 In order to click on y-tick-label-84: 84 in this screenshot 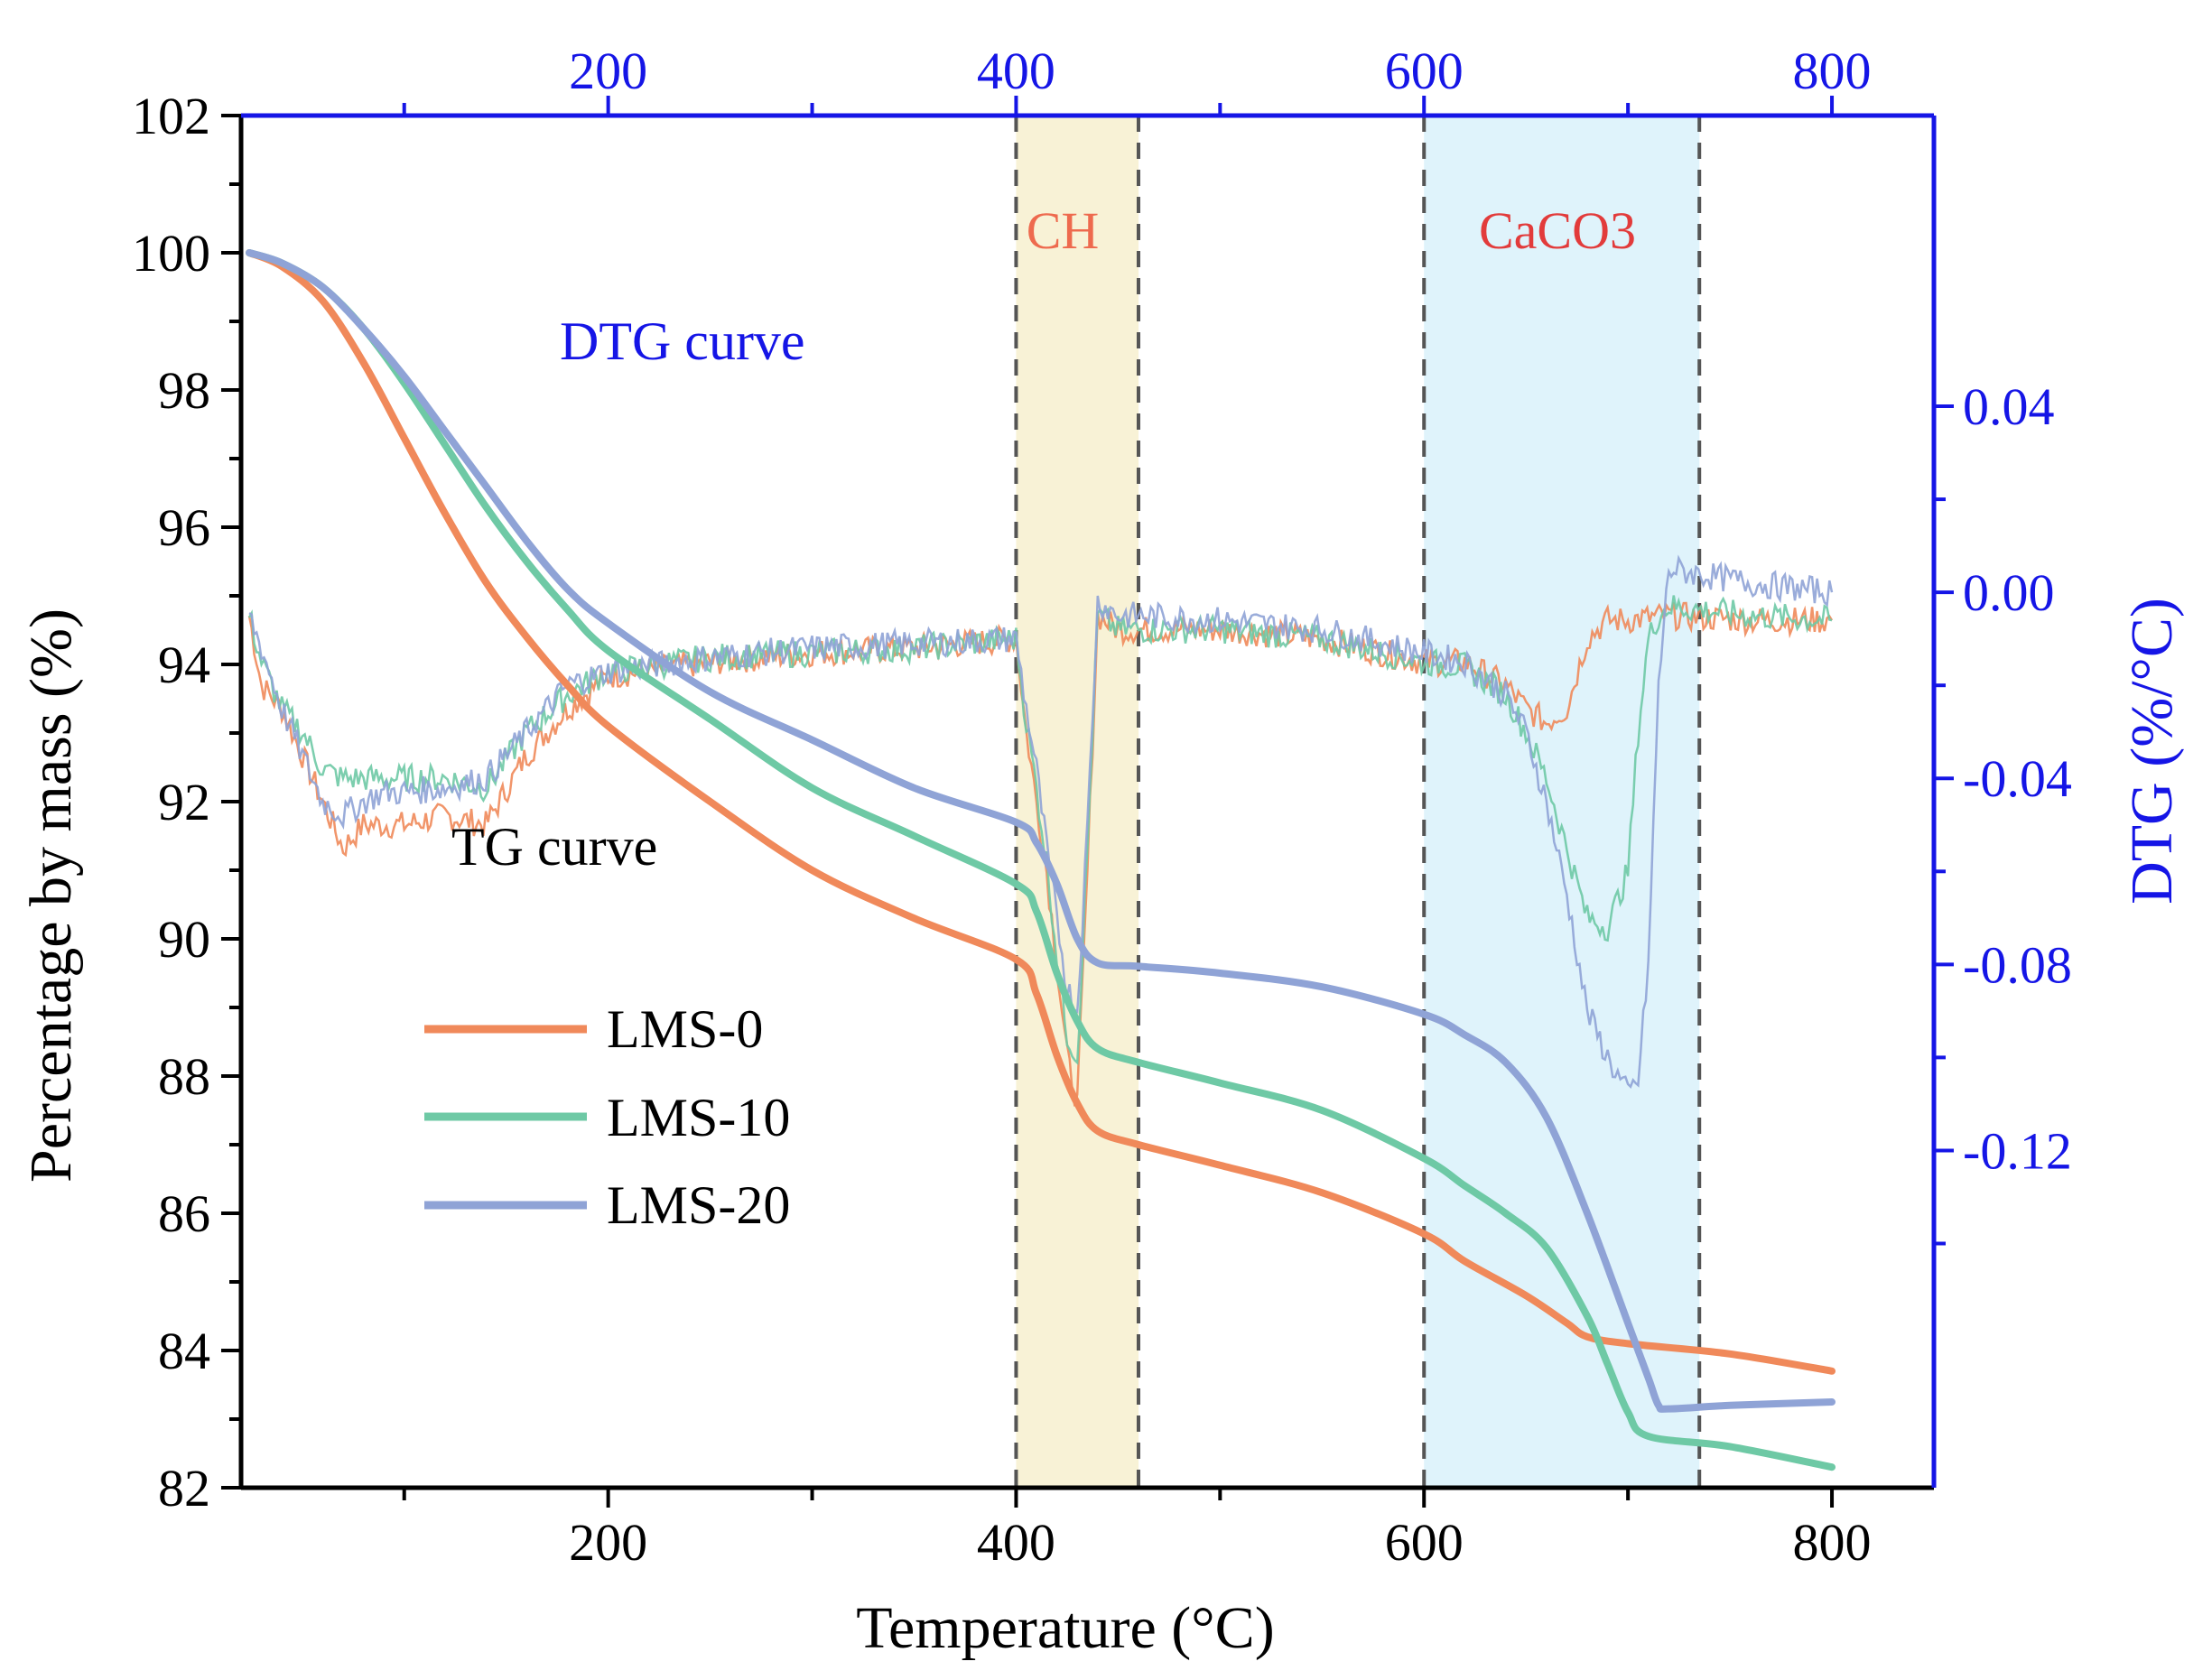, I will do `click(184, 1351)`.